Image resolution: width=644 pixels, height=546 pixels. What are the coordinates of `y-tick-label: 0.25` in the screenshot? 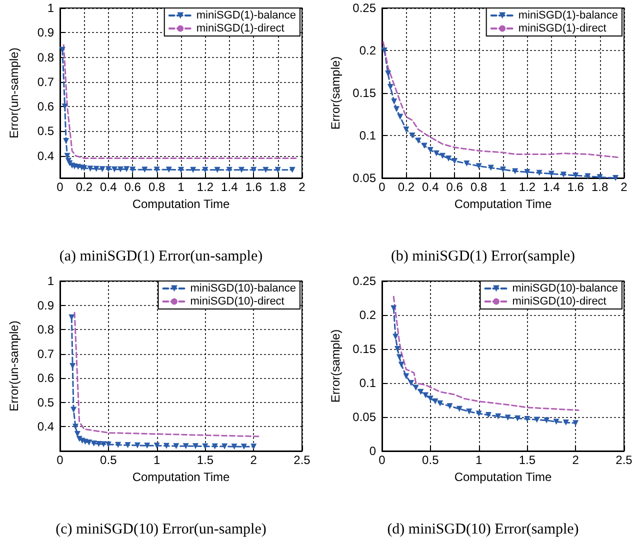 It's located at (364, 281).